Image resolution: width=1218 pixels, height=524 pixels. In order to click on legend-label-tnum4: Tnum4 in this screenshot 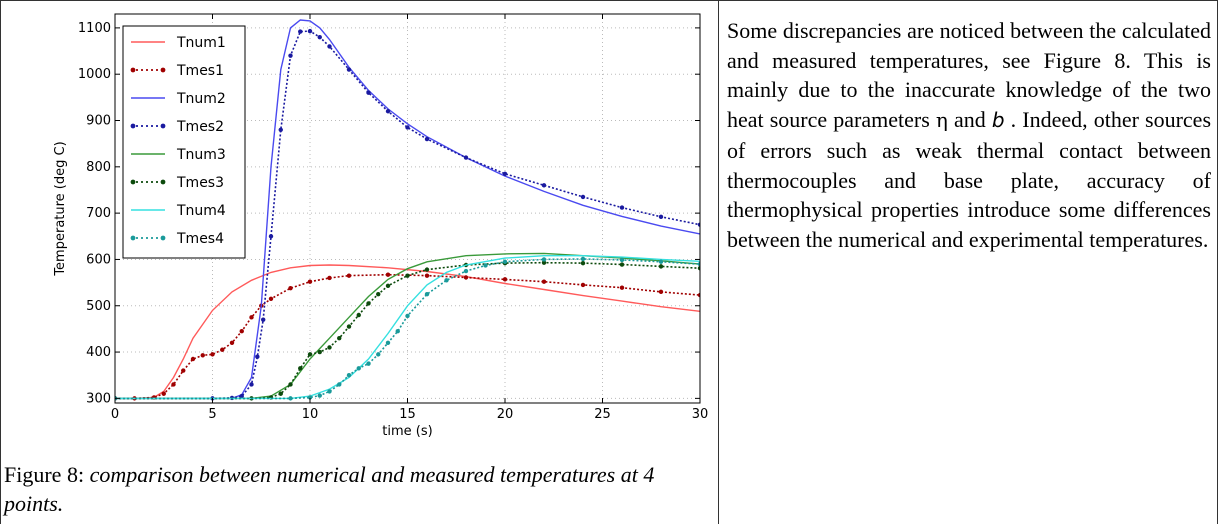, I will do `click(201, 211)`.